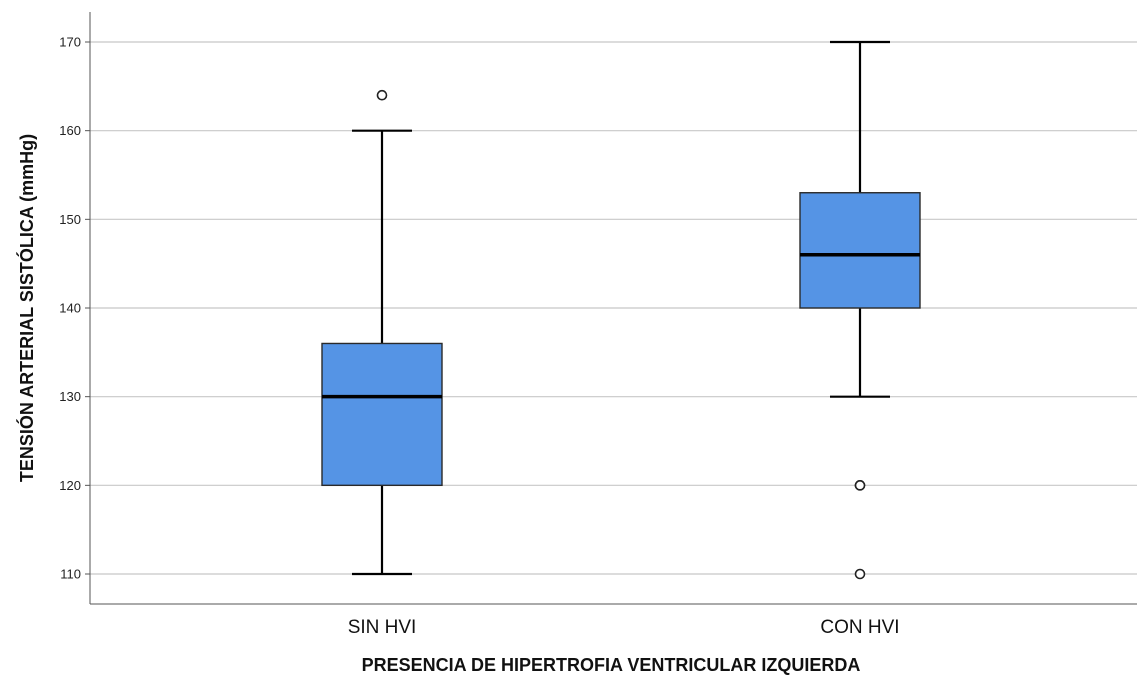 The height and width of the screenshot is (677, 1138). Describe the element at coordinates (70, 42) in the screenshot. I see `y-tick-label-170: 170` at that location.